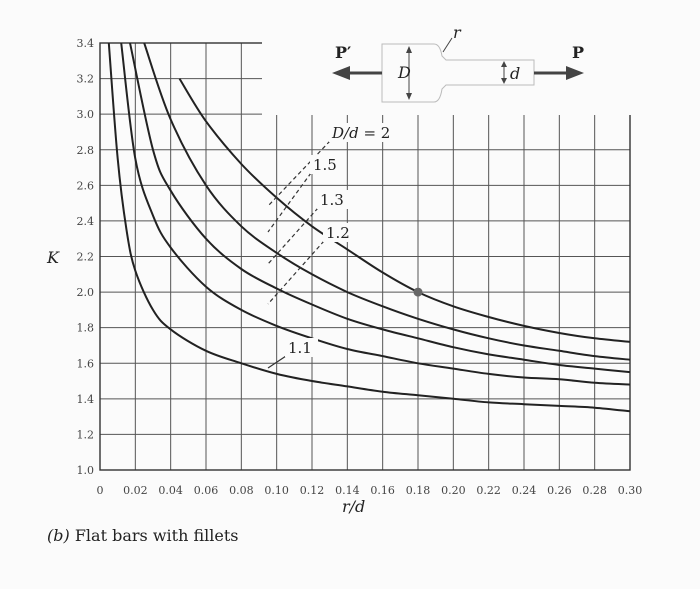 This screenshot has width=700, height=589. I want to click on x-tick-label: 0.02, so click(135, 490).